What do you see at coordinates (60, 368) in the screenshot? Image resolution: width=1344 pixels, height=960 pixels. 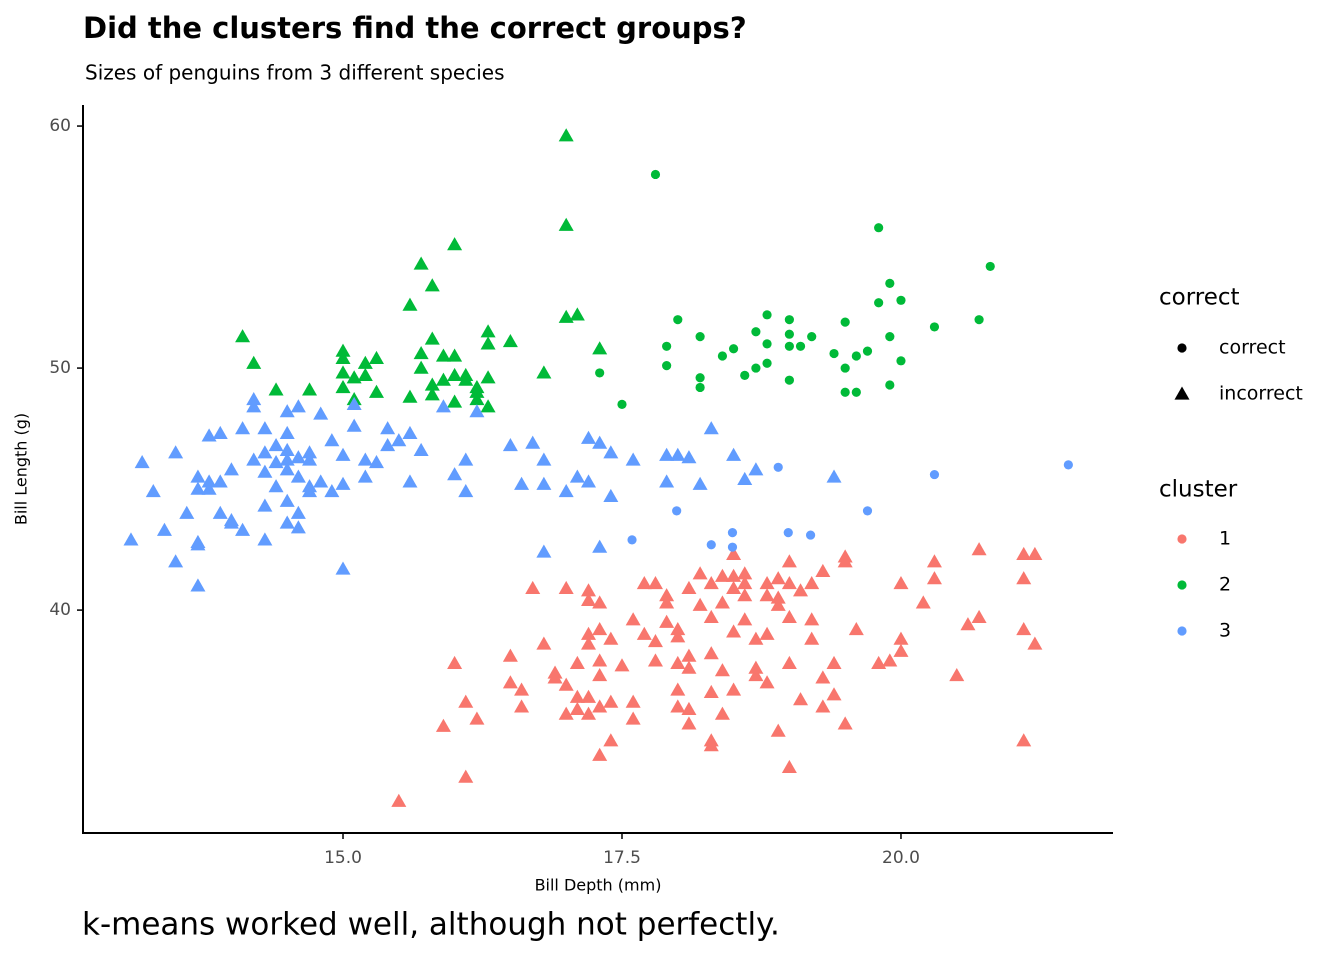 I see `y-tick-label: 50` at bounding box center [60, 368].